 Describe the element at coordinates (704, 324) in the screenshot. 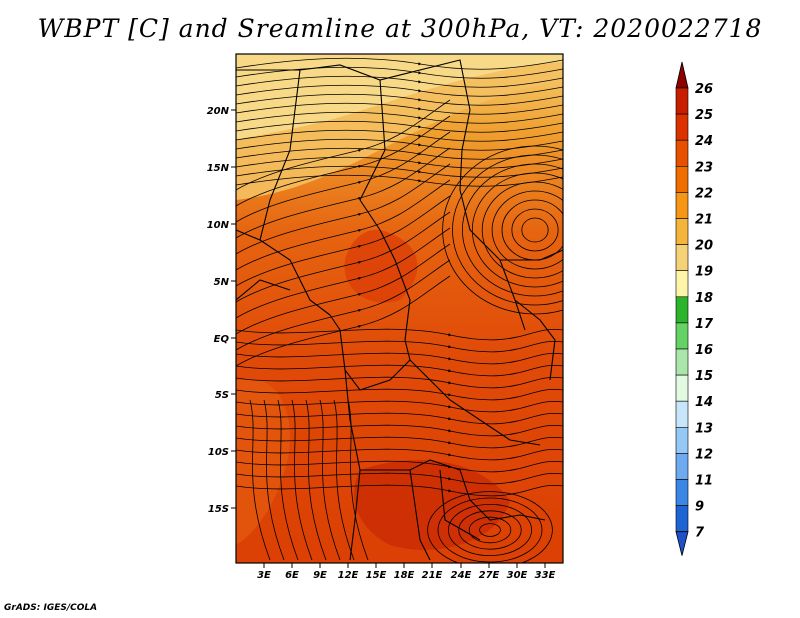

I see `colorbar-label: 17` at that location.